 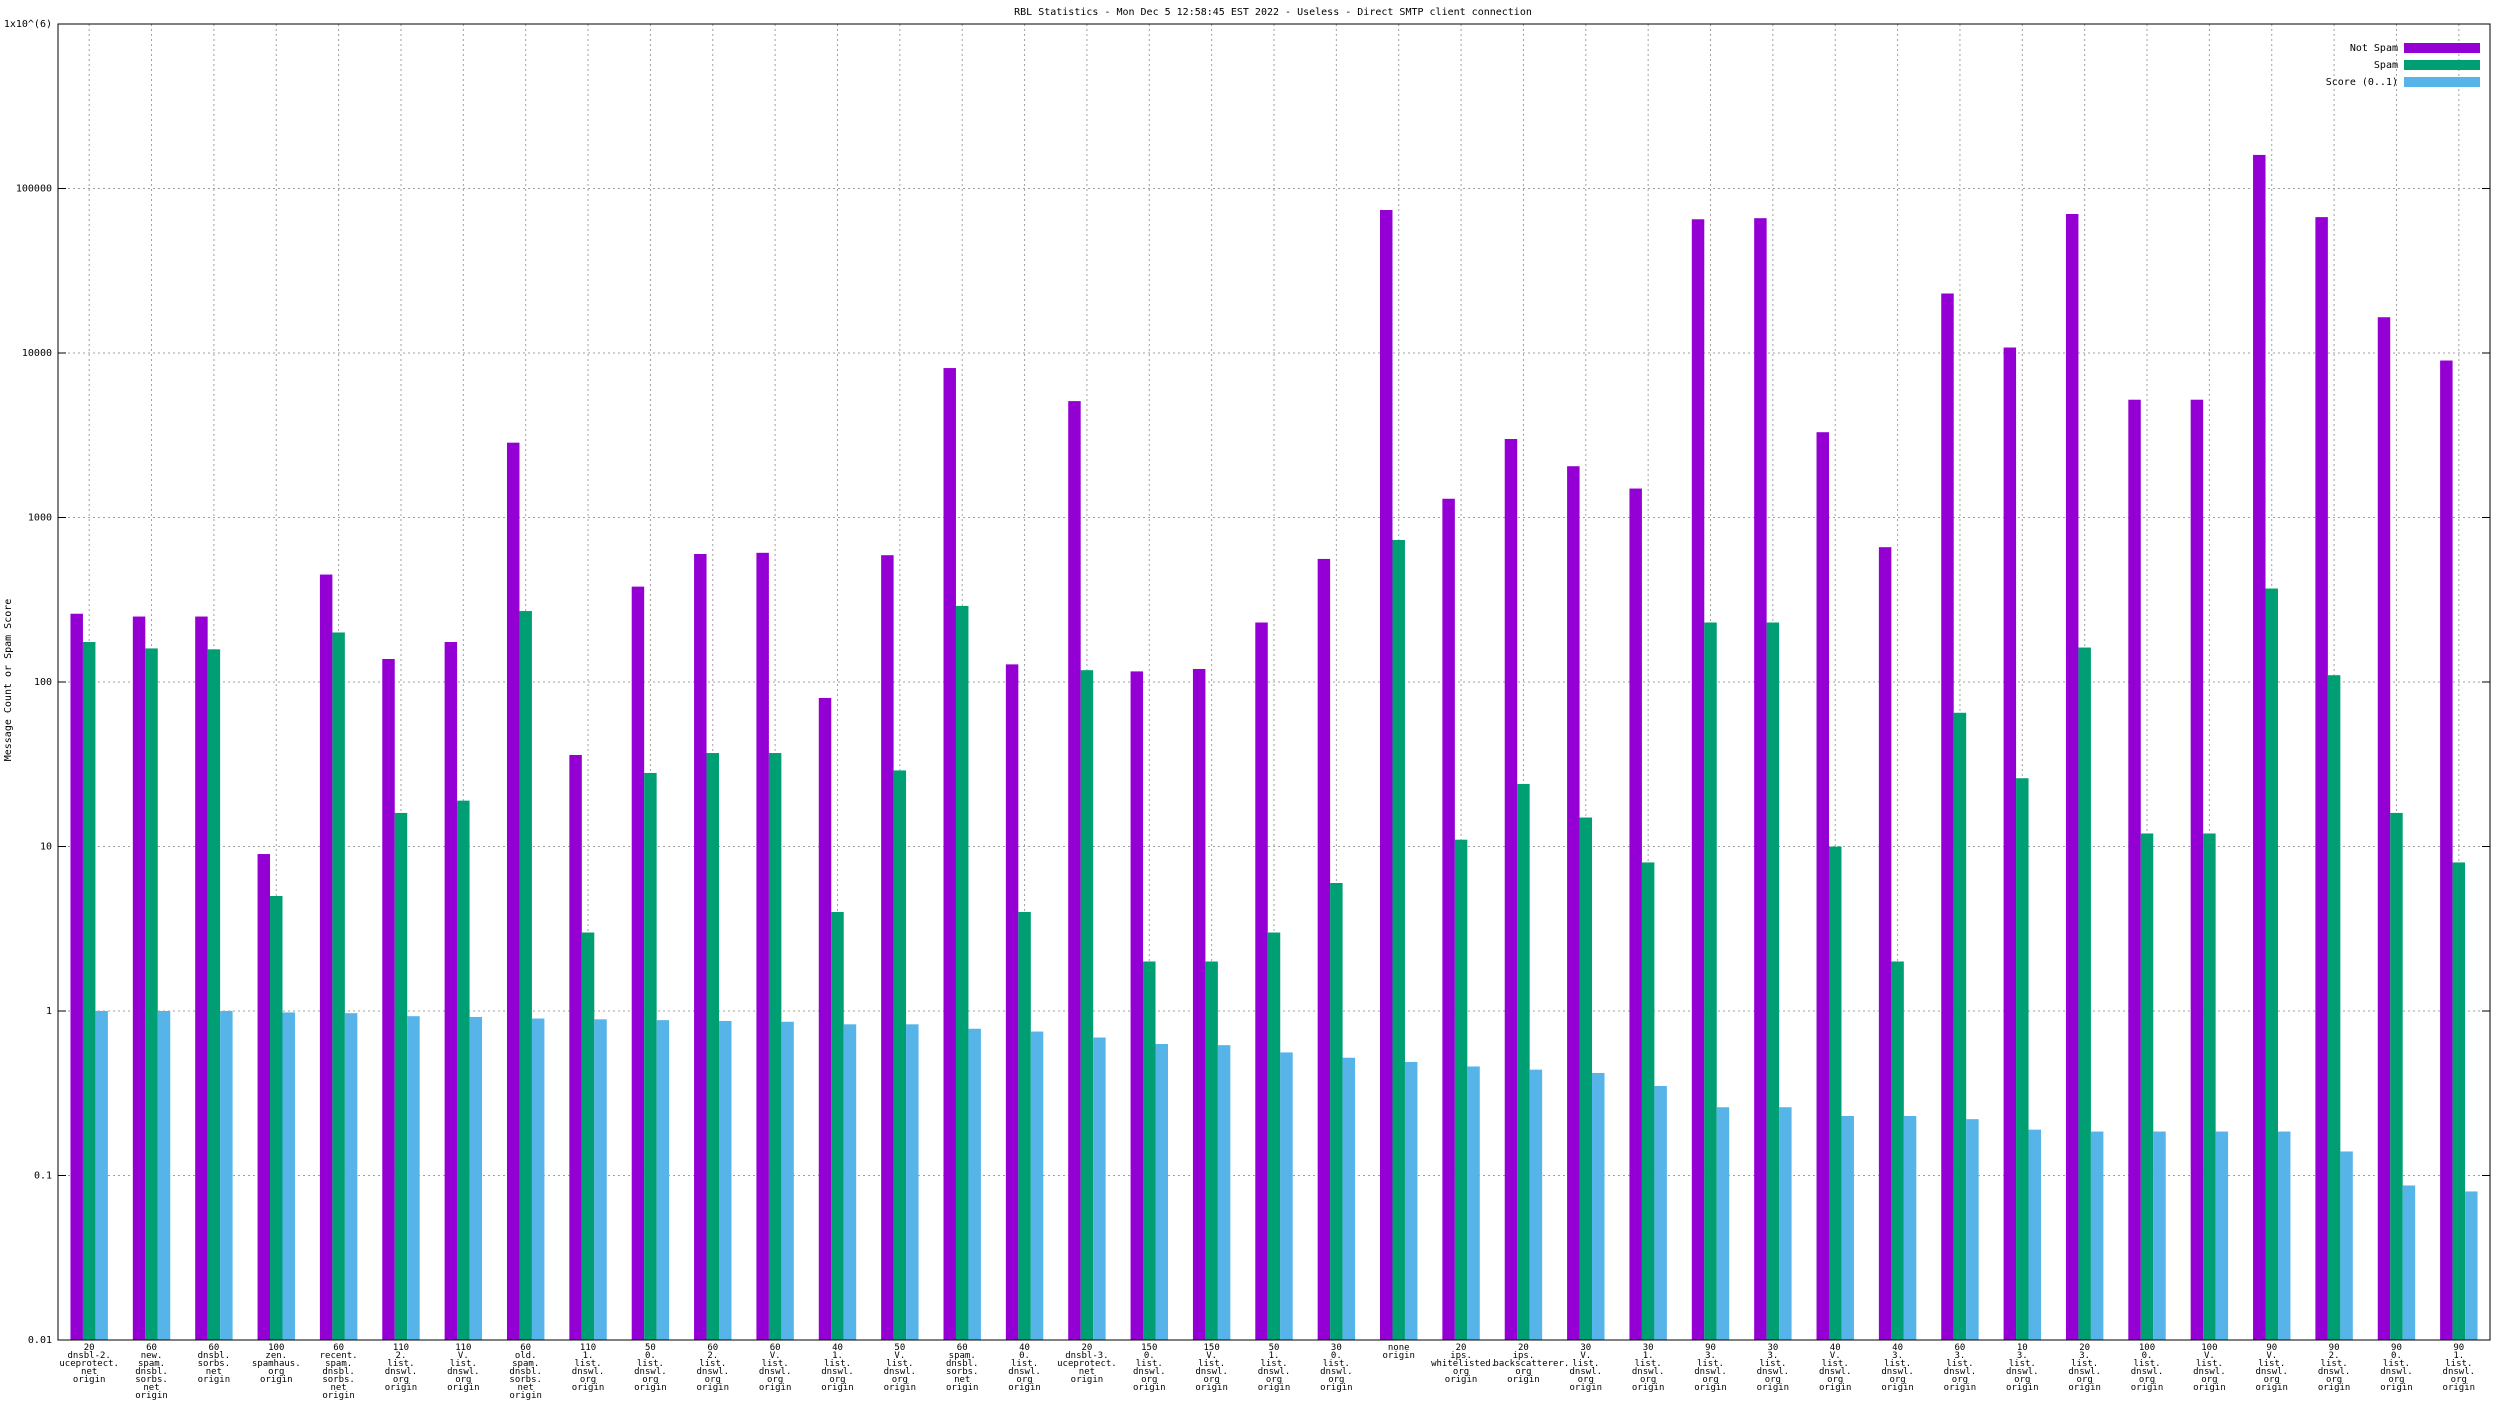 I want to click on x-tick-label: 90 1. list. dnswl. org origin, so click(x=2459, y=1368).